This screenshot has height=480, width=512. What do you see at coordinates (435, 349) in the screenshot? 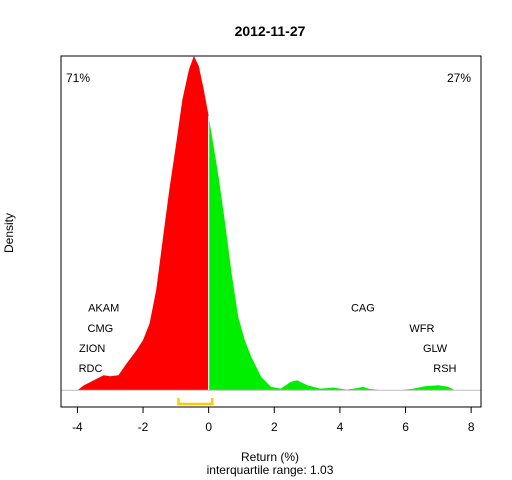
I see `annotation-glw: GLW` at bounding box center [435, 349].